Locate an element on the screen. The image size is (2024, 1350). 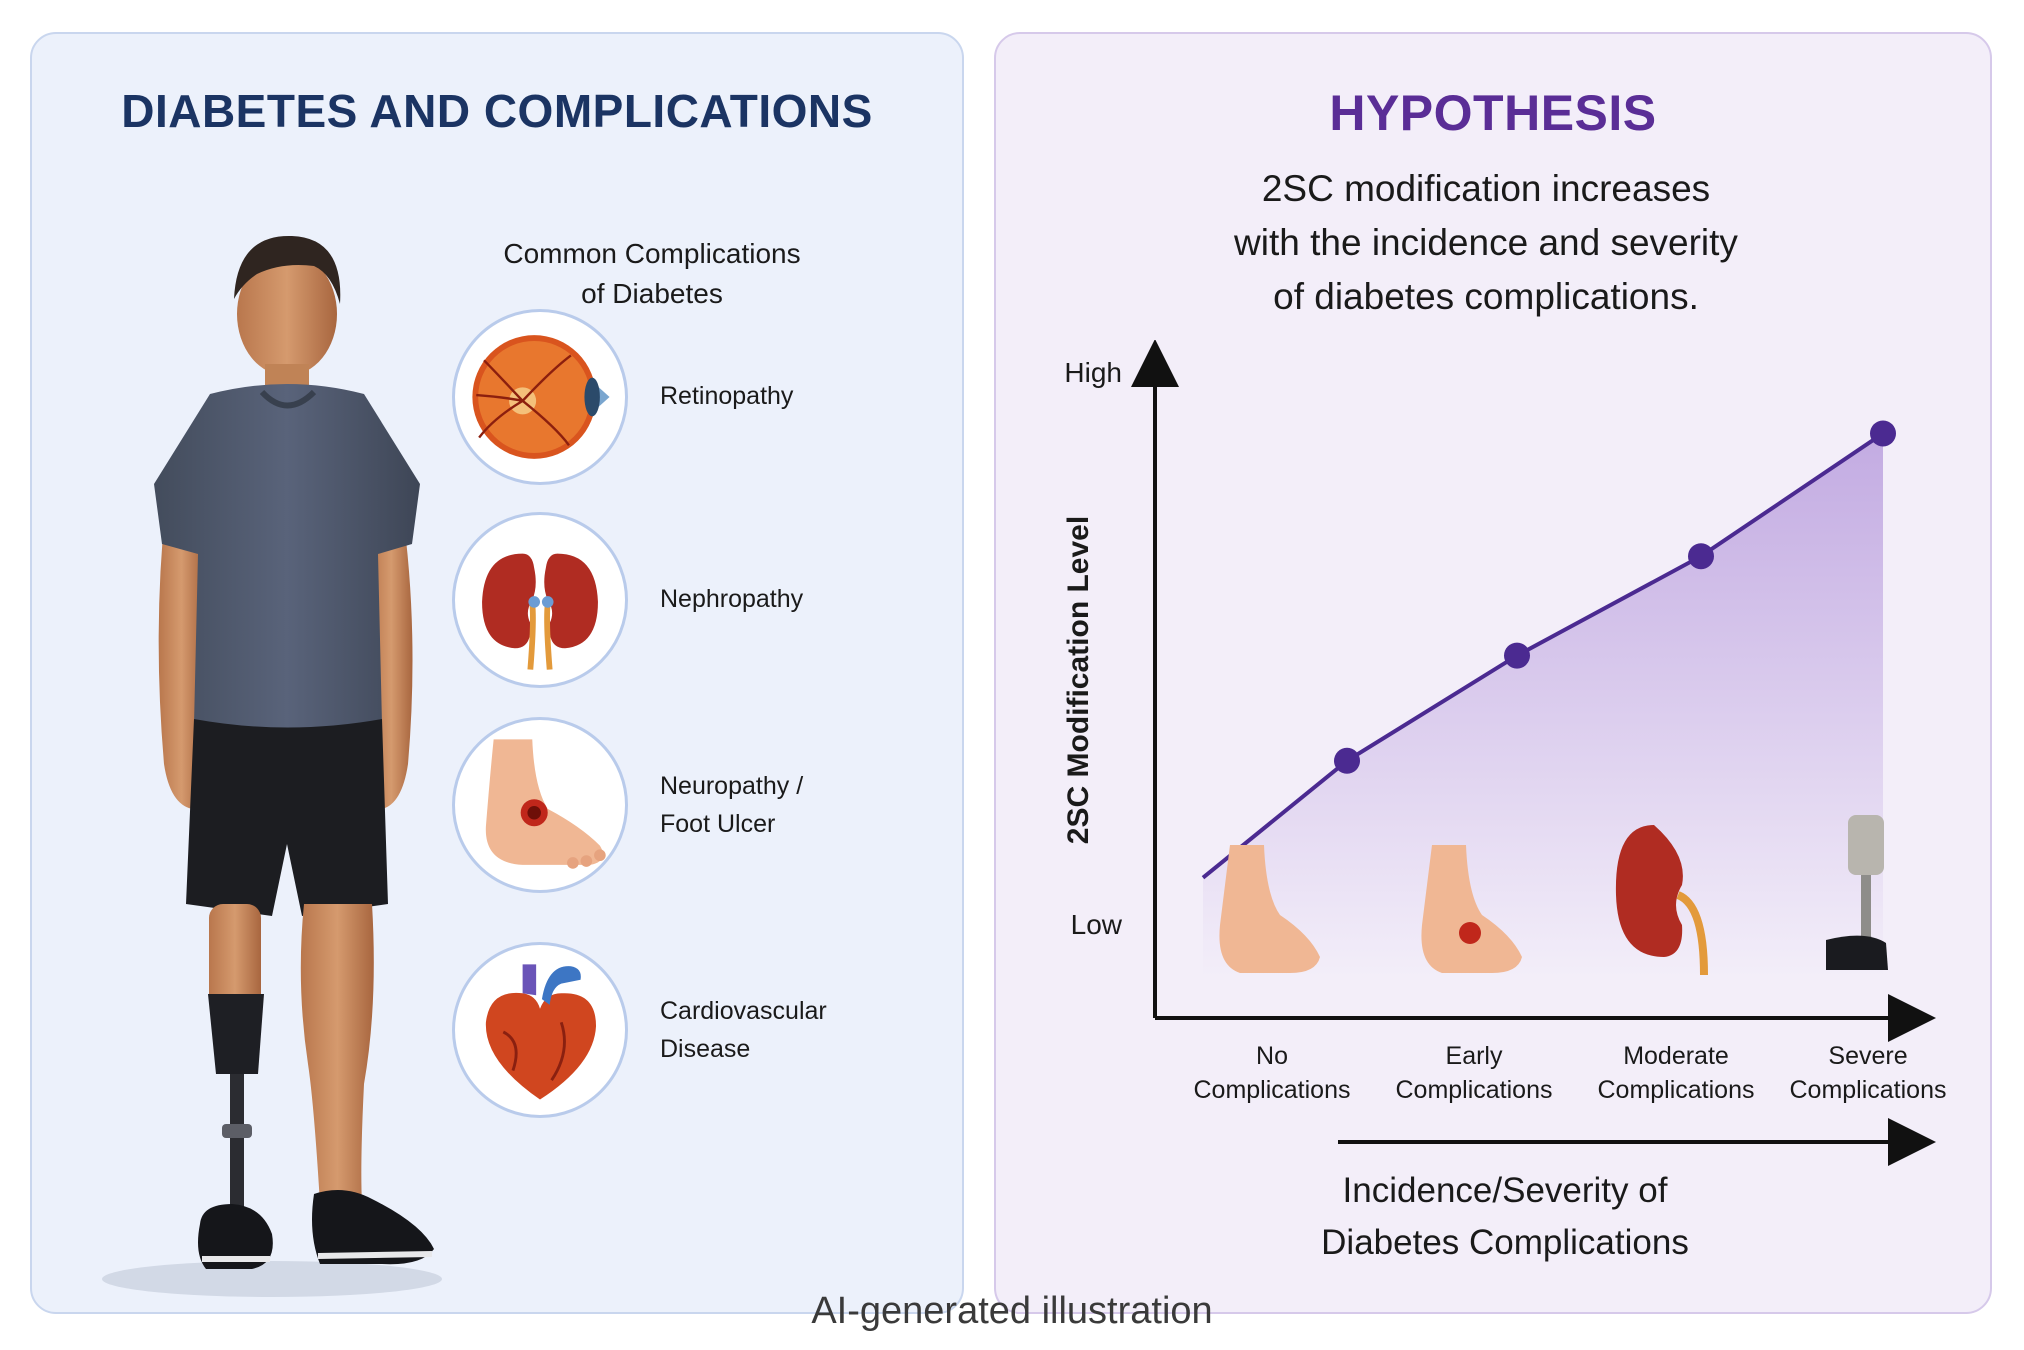
pylon-shape is located at coordinates (1866, 907).